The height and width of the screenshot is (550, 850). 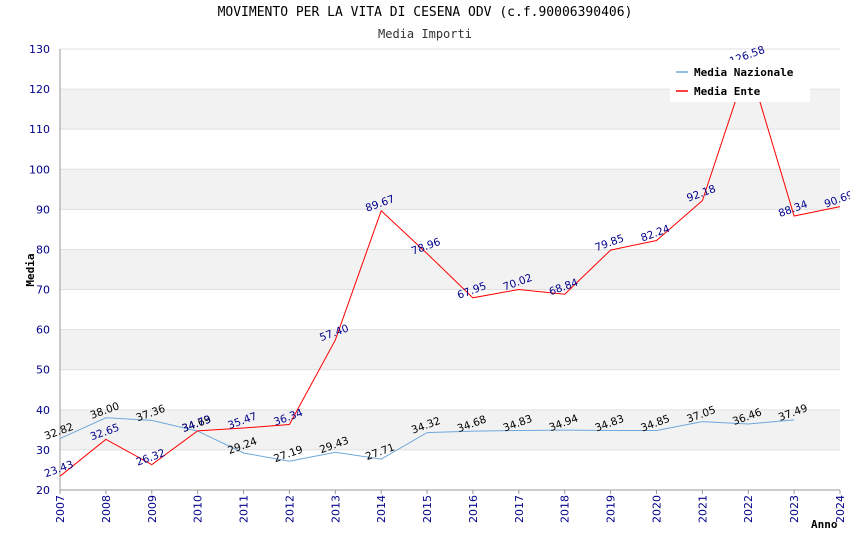 What do you see at coordinates (425, 34) in the screenshot?
I see `chart-subtitle: Media Importi` at bounding box center [425, 34].